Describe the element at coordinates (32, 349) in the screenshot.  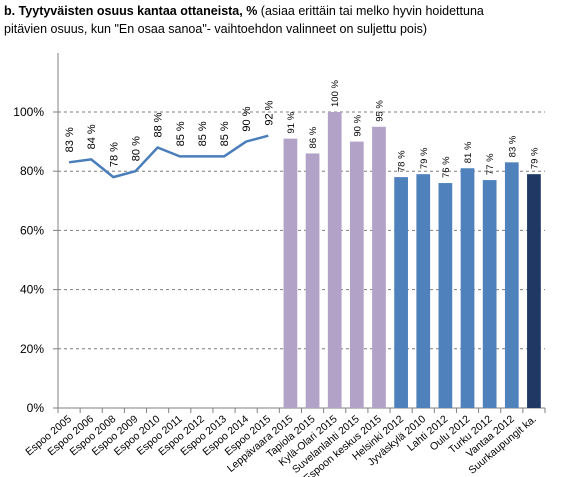
I see `y-tick-label: 20%` at that location.